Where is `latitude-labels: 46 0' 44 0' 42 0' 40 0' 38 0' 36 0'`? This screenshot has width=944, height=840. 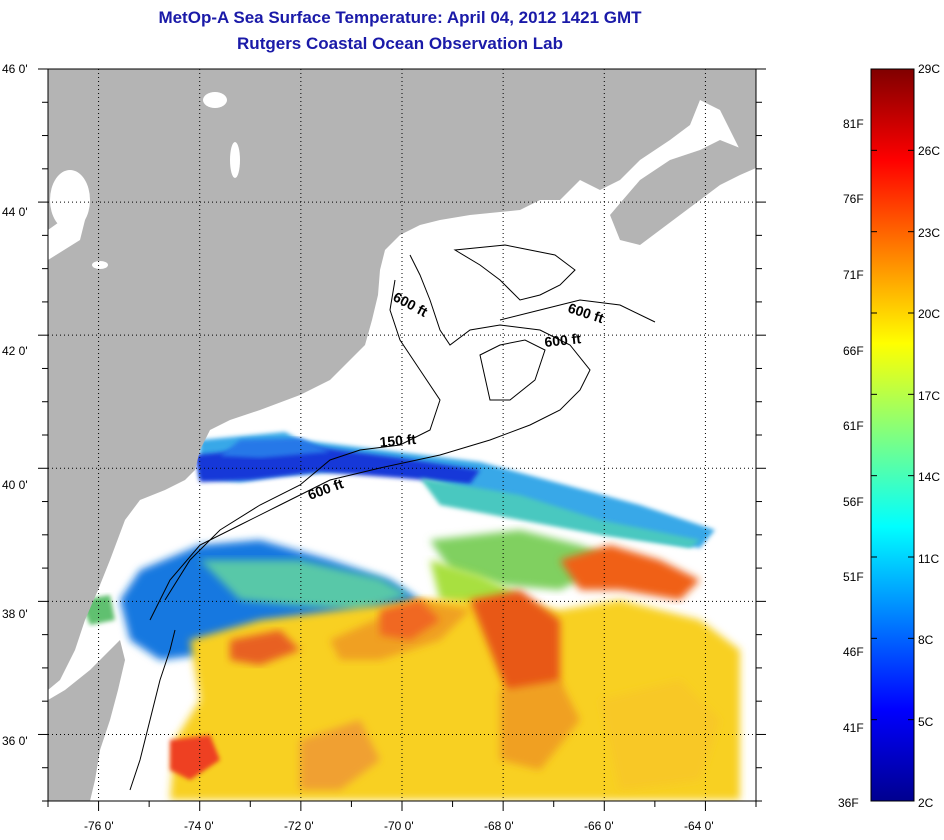 latitude-labels: 46 0' 44 0' 42 0' 40 0' 38 0' 36 0' is located at coordinates (15, 405).